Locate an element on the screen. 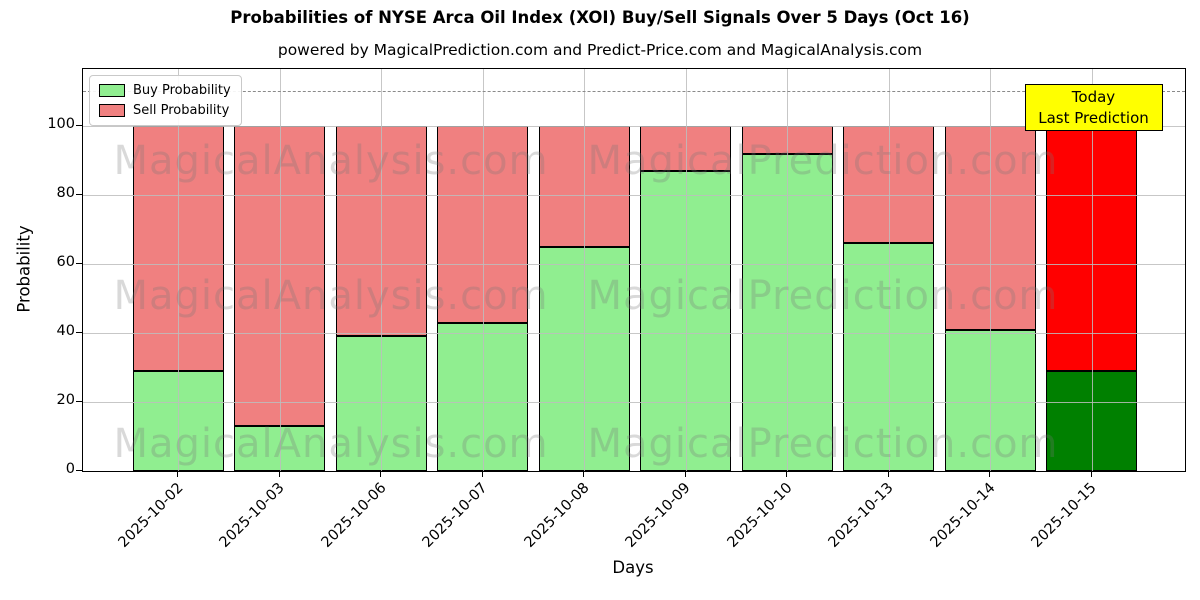  legend-item-buy: Buy Probability is located at coordinates (165, 90).